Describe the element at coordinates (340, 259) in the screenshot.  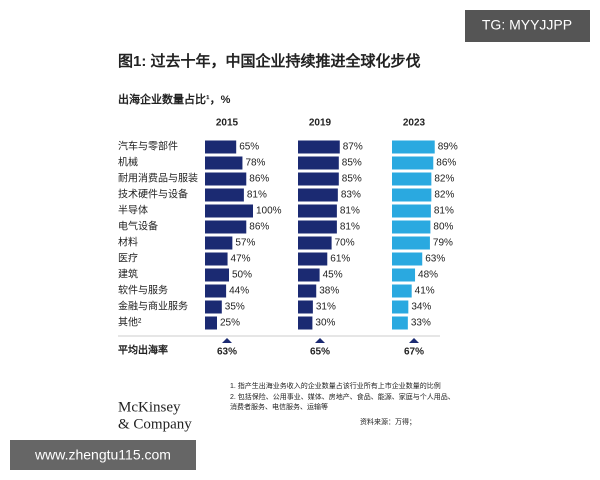
I see `value-label: 61%` at that location.